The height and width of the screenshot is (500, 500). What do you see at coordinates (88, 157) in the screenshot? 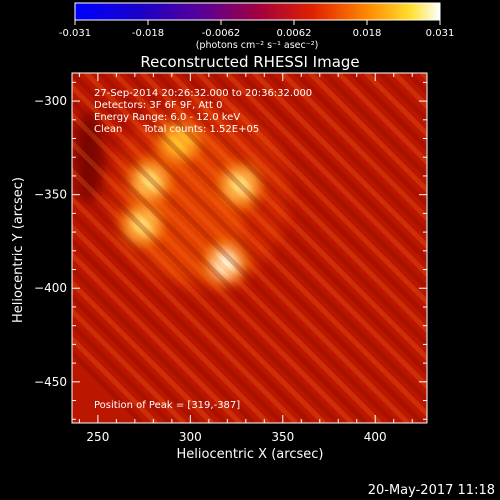
I see `dark-region` at bounding box center [88, 157].